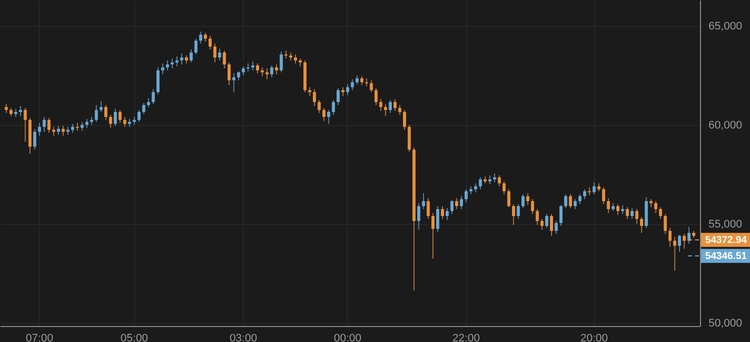 This screenshot has width=750, height=342. I want to click on y-tick-label: 60,000, so click(725, 125).